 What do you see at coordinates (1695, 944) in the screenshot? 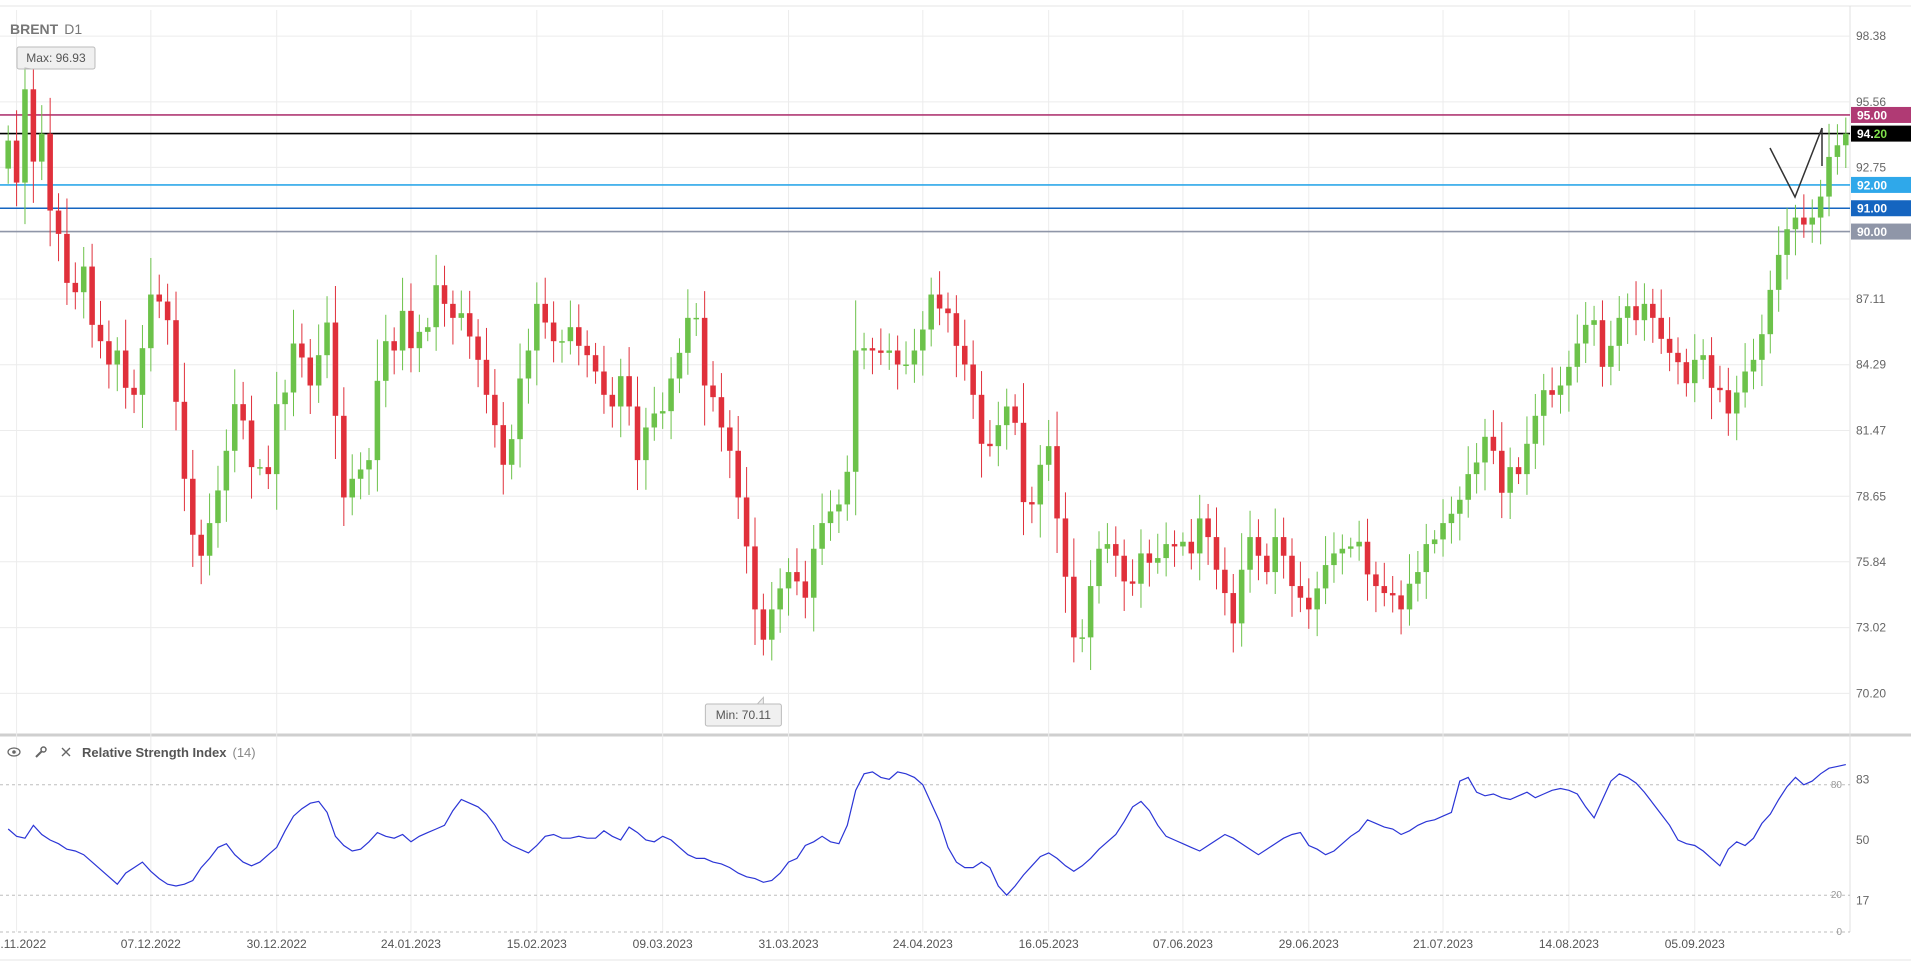
I see `date-tick-label: 05.09.2023` at bounding box center [1695, 944].